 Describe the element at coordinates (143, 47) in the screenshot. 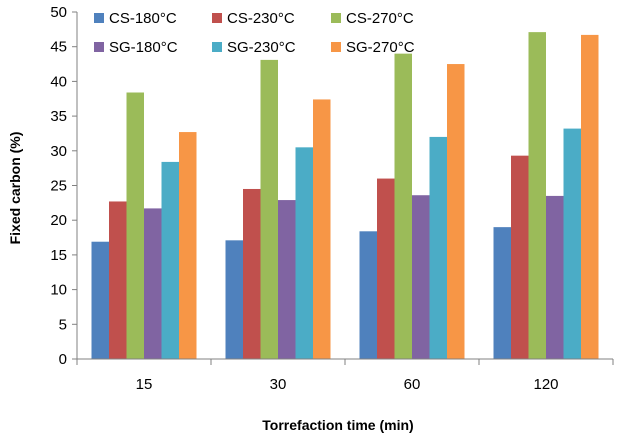

I see `legend-label: SG-180°C` at that location.